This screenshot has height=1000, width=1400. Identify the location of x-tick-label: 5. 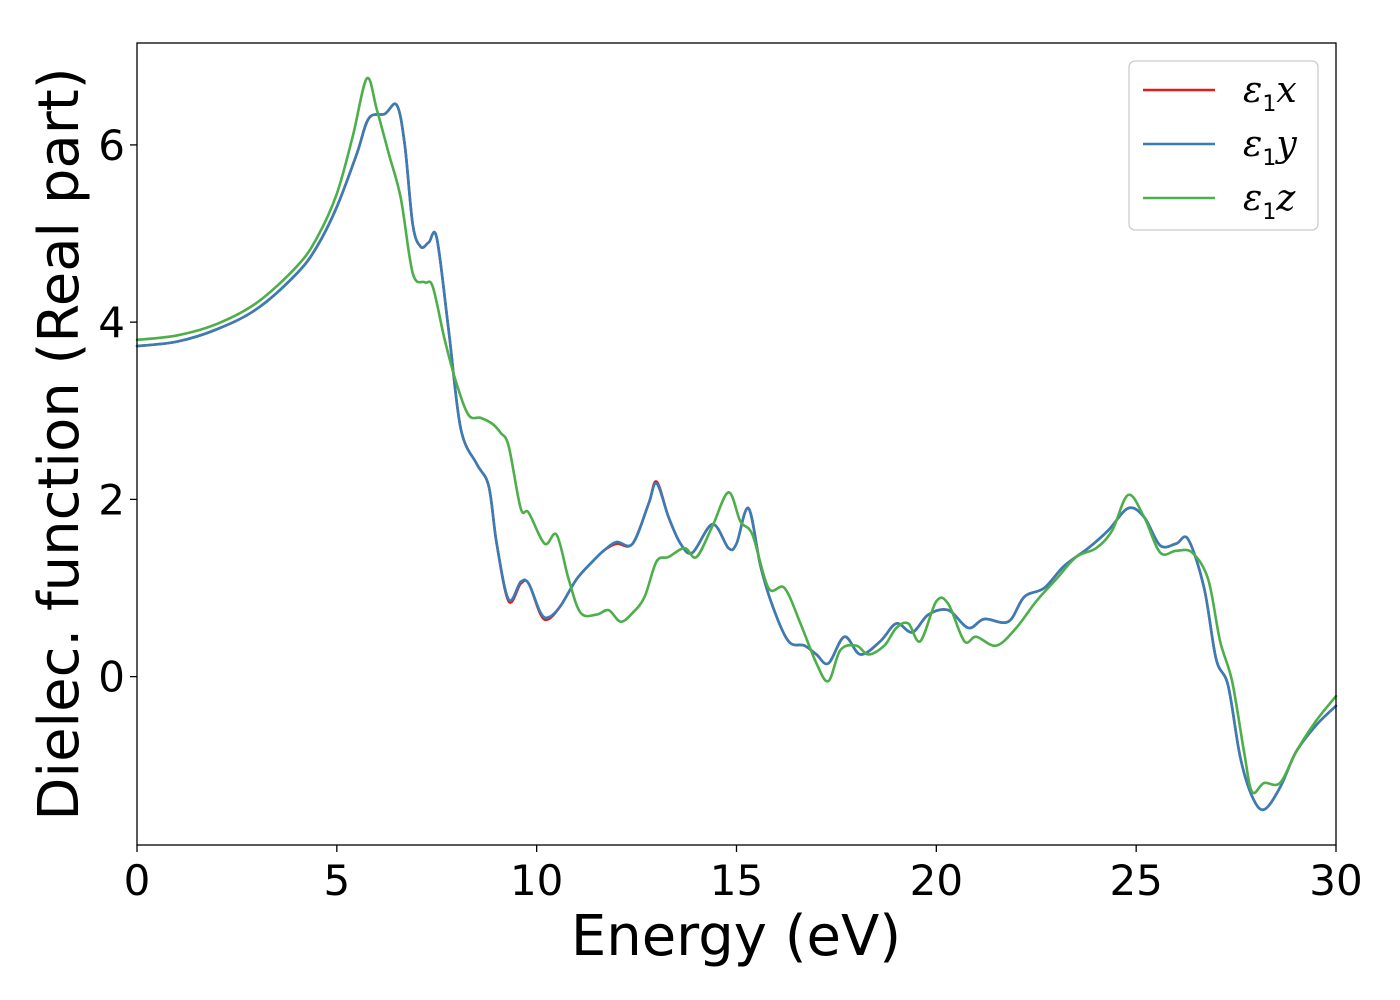
(336, 880).